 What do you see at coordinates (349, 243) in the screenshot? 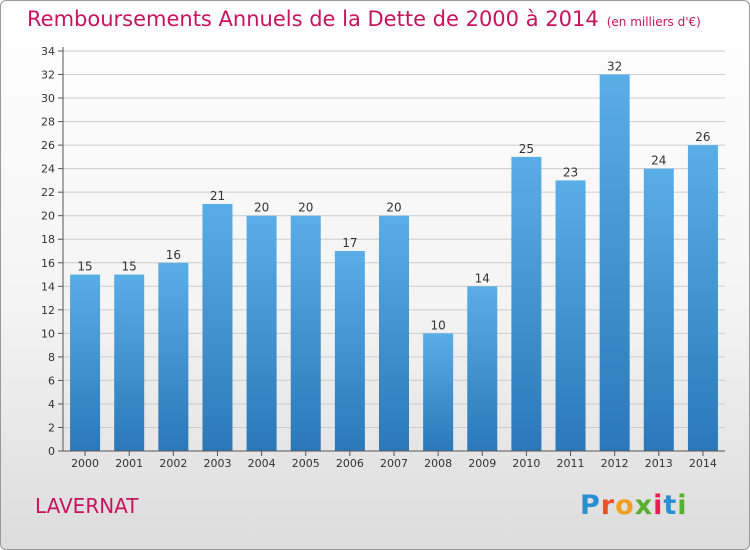
I see `data-label: 17` at bounding box center [349, 243].